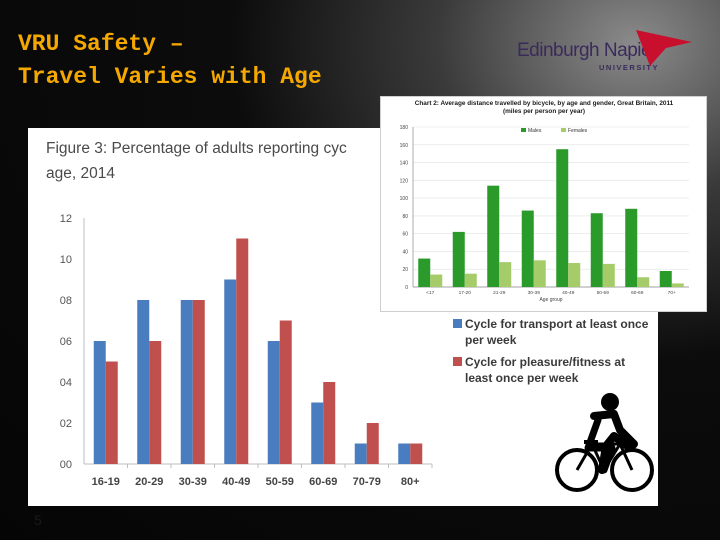 The image size is (720, 540). What do you see at coordinates (405, 270) in the screenshot?
I see `chart2-y-tick-label: 20` at bounding box center [405, 270].